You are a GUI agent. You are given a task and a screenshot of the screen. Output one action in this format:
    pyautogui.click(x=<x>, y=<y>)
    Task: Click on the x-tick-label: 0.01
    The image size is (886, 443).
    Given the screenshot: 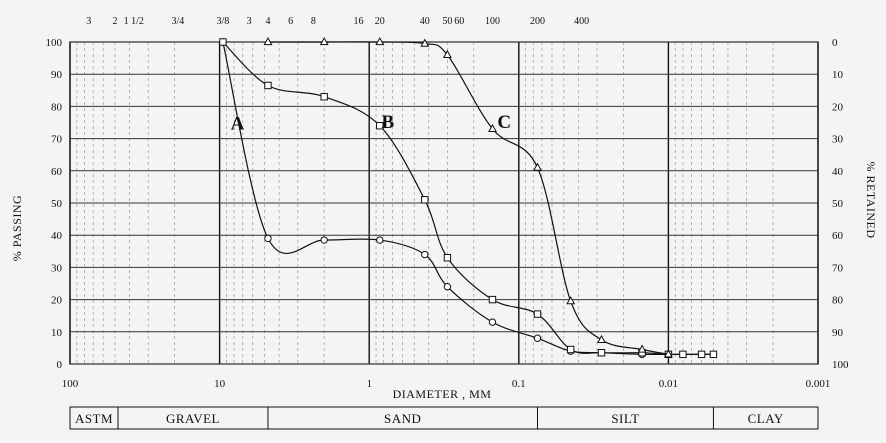 What is the action you would take?
    pyautogui.click(x=668, y=384)
    